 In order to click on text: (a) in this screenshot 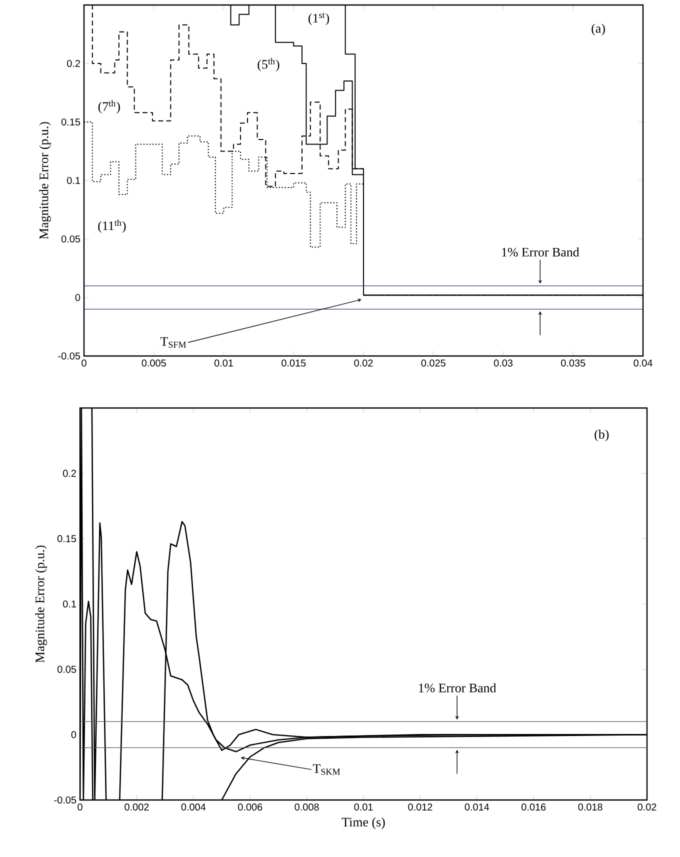, I will do `click(598, 30)`.